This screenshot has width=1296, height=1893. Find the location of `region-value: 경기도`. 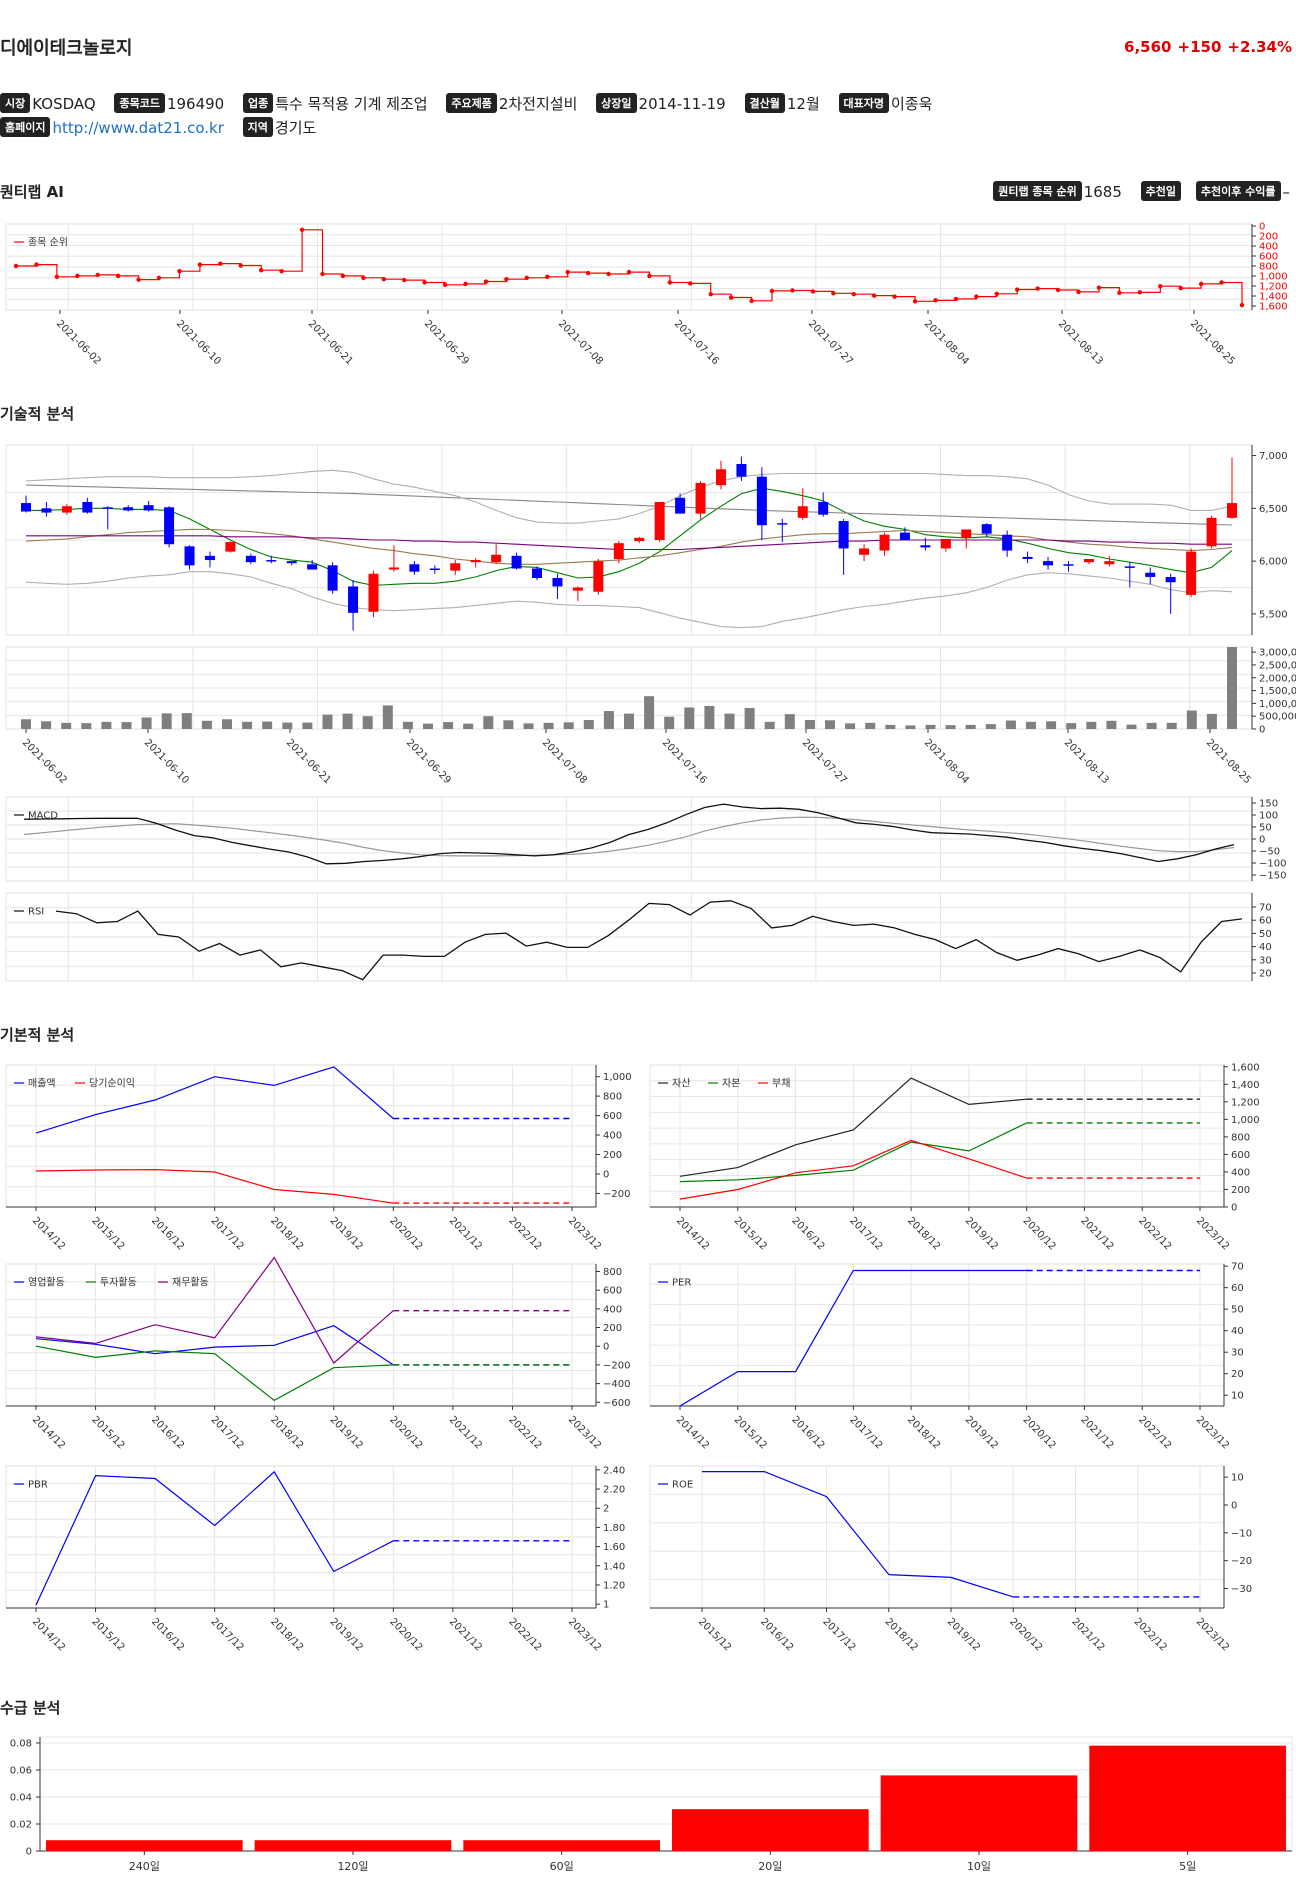

region-value: 경기도 is located at coordinates (295, 128).